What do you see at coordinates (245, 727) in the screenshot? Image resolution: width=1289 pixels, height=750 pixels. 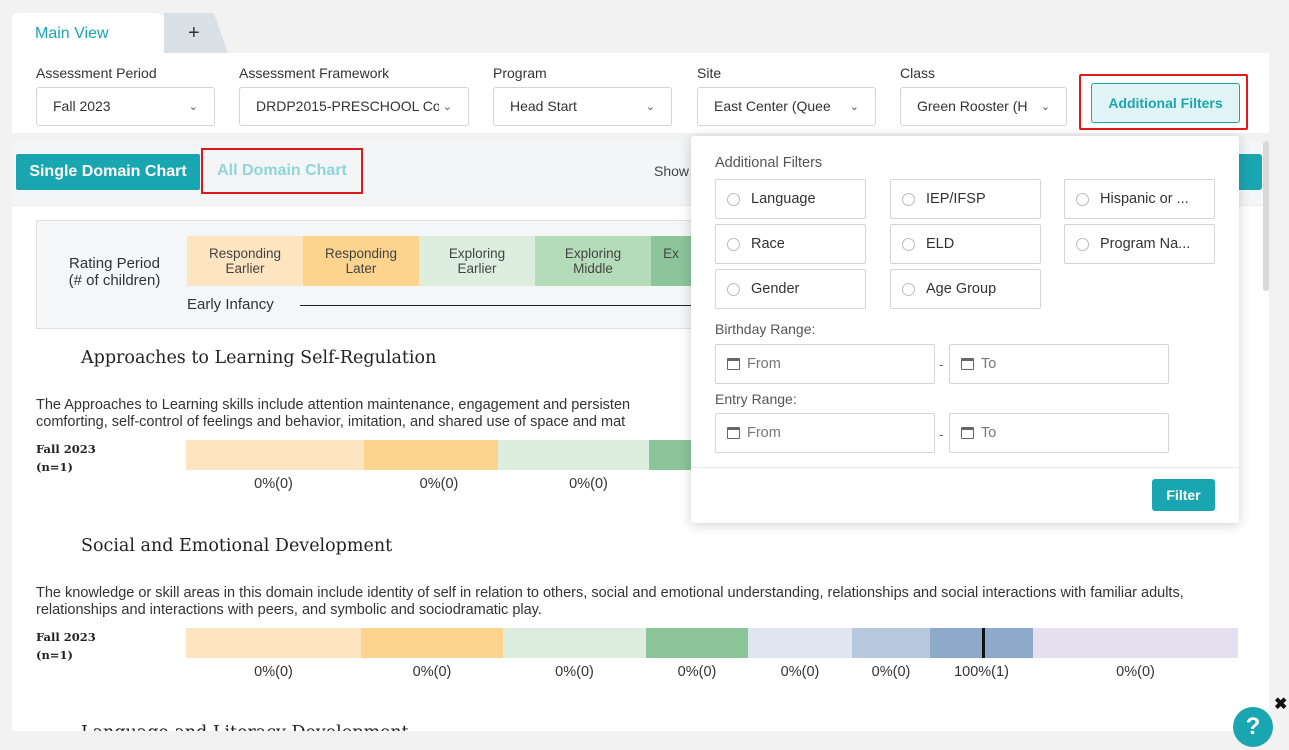 I see `next-domain-title: Language and Literacy Development` at bounding box center [245, 727].